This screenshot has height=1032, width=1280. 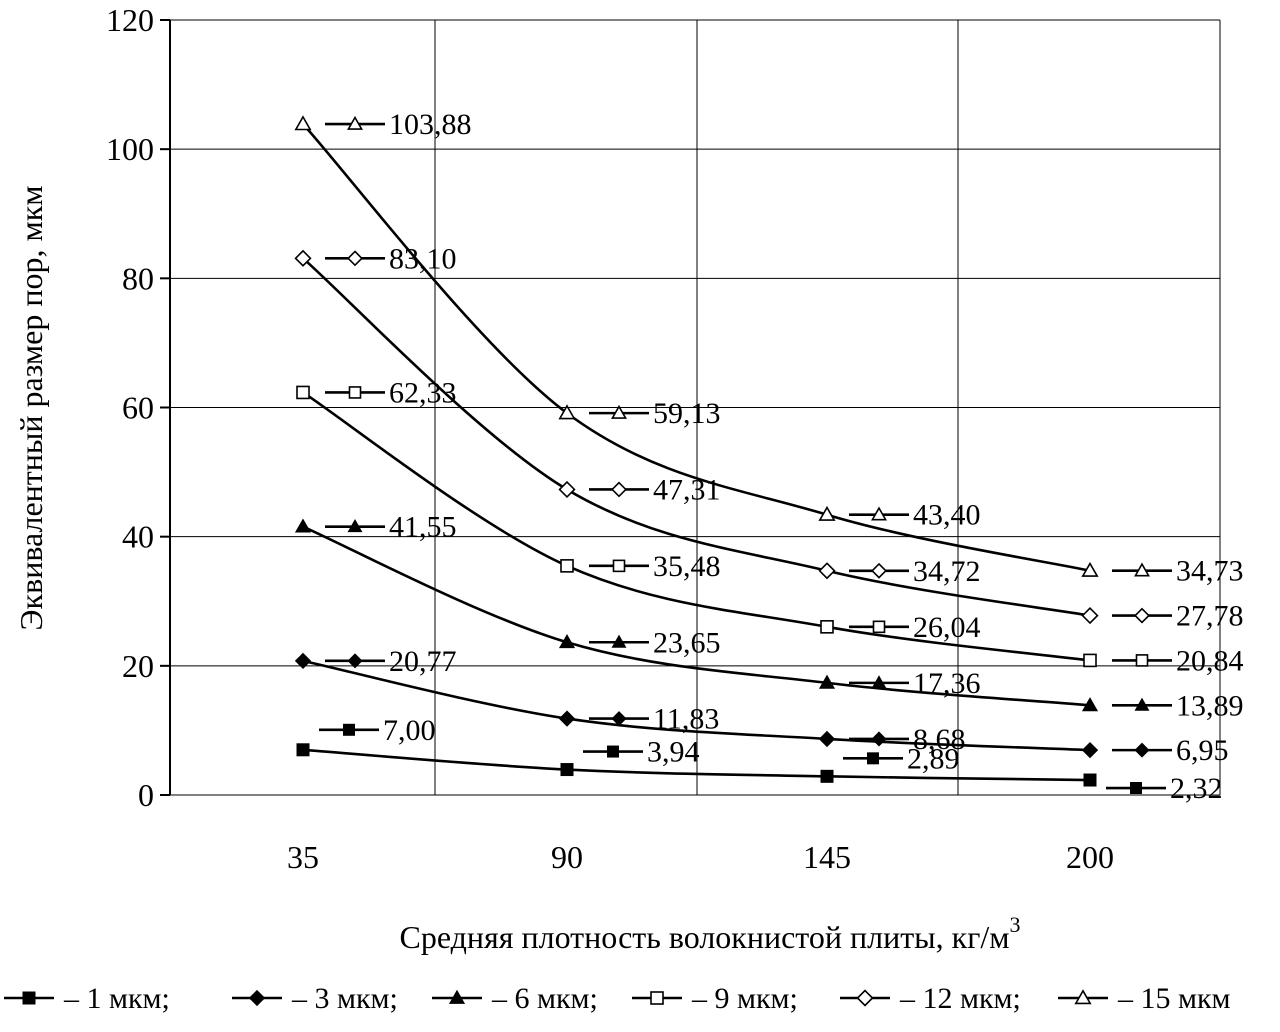 I want to click on data-label-text: 17,36, so click(x=947, y=683).